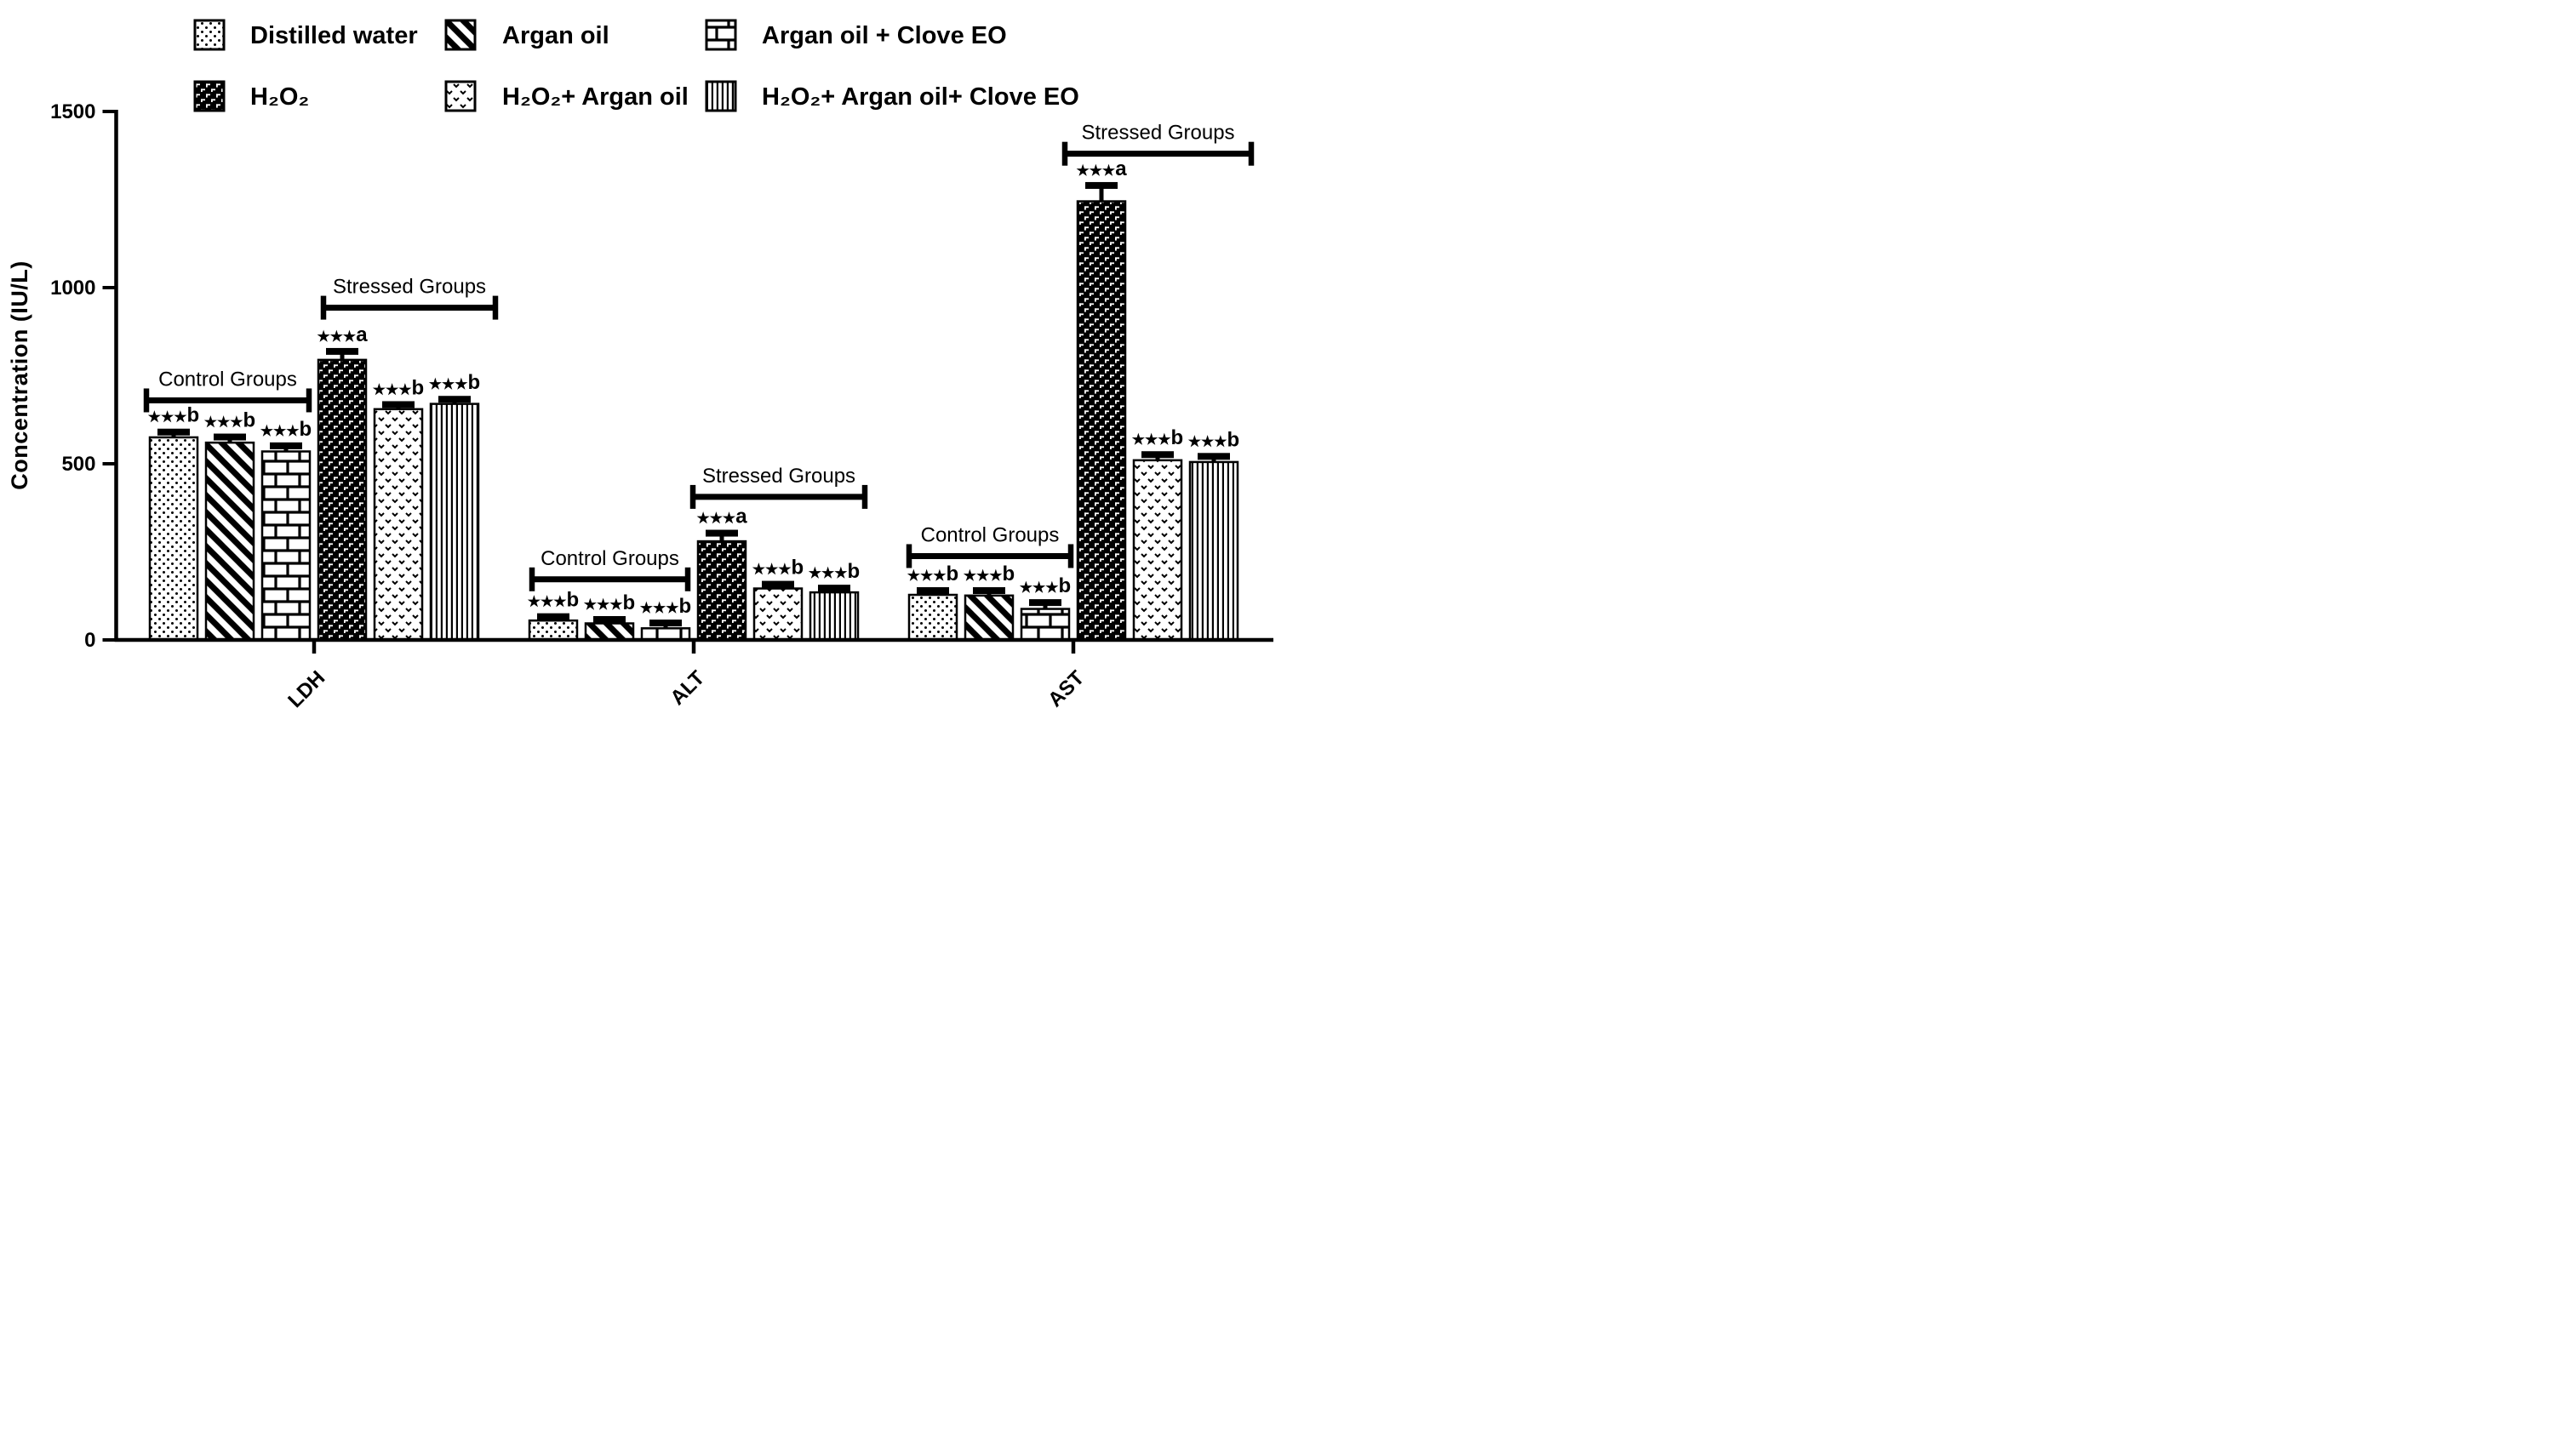 The height and width of the screenshot is (1456, 2574). I want to click on bracket-LDH-stressed: Stressed Groups, so click(409, 298).